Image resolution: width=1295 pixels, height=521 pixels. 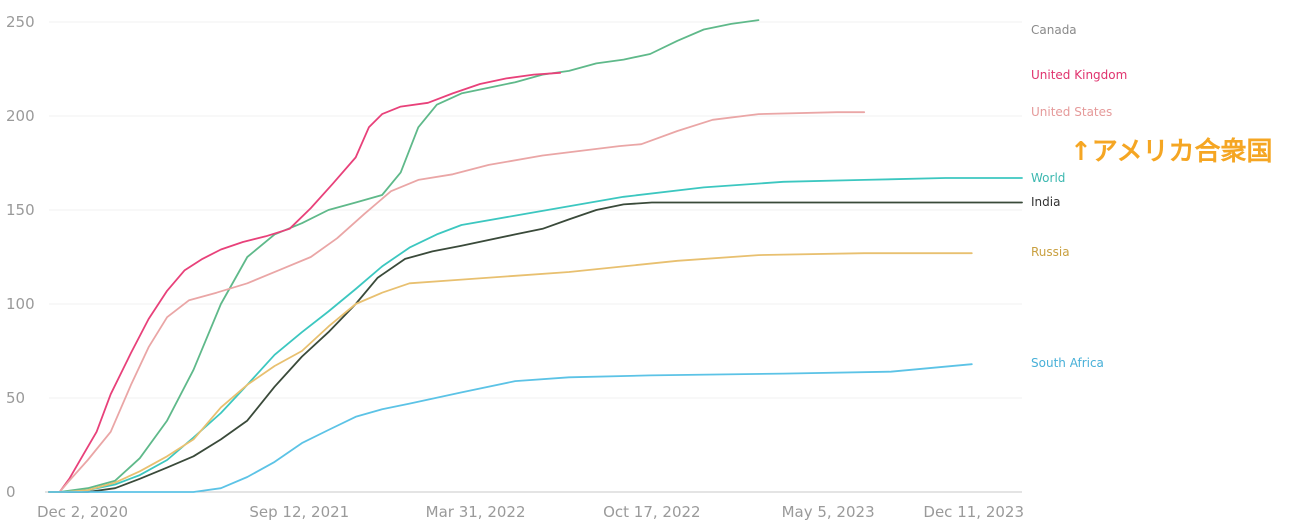 What do you see at coordinates (828, 512) in the screenshot?
I see `x-tick-label: May 5, 2023` at bounding box center [828, 512].